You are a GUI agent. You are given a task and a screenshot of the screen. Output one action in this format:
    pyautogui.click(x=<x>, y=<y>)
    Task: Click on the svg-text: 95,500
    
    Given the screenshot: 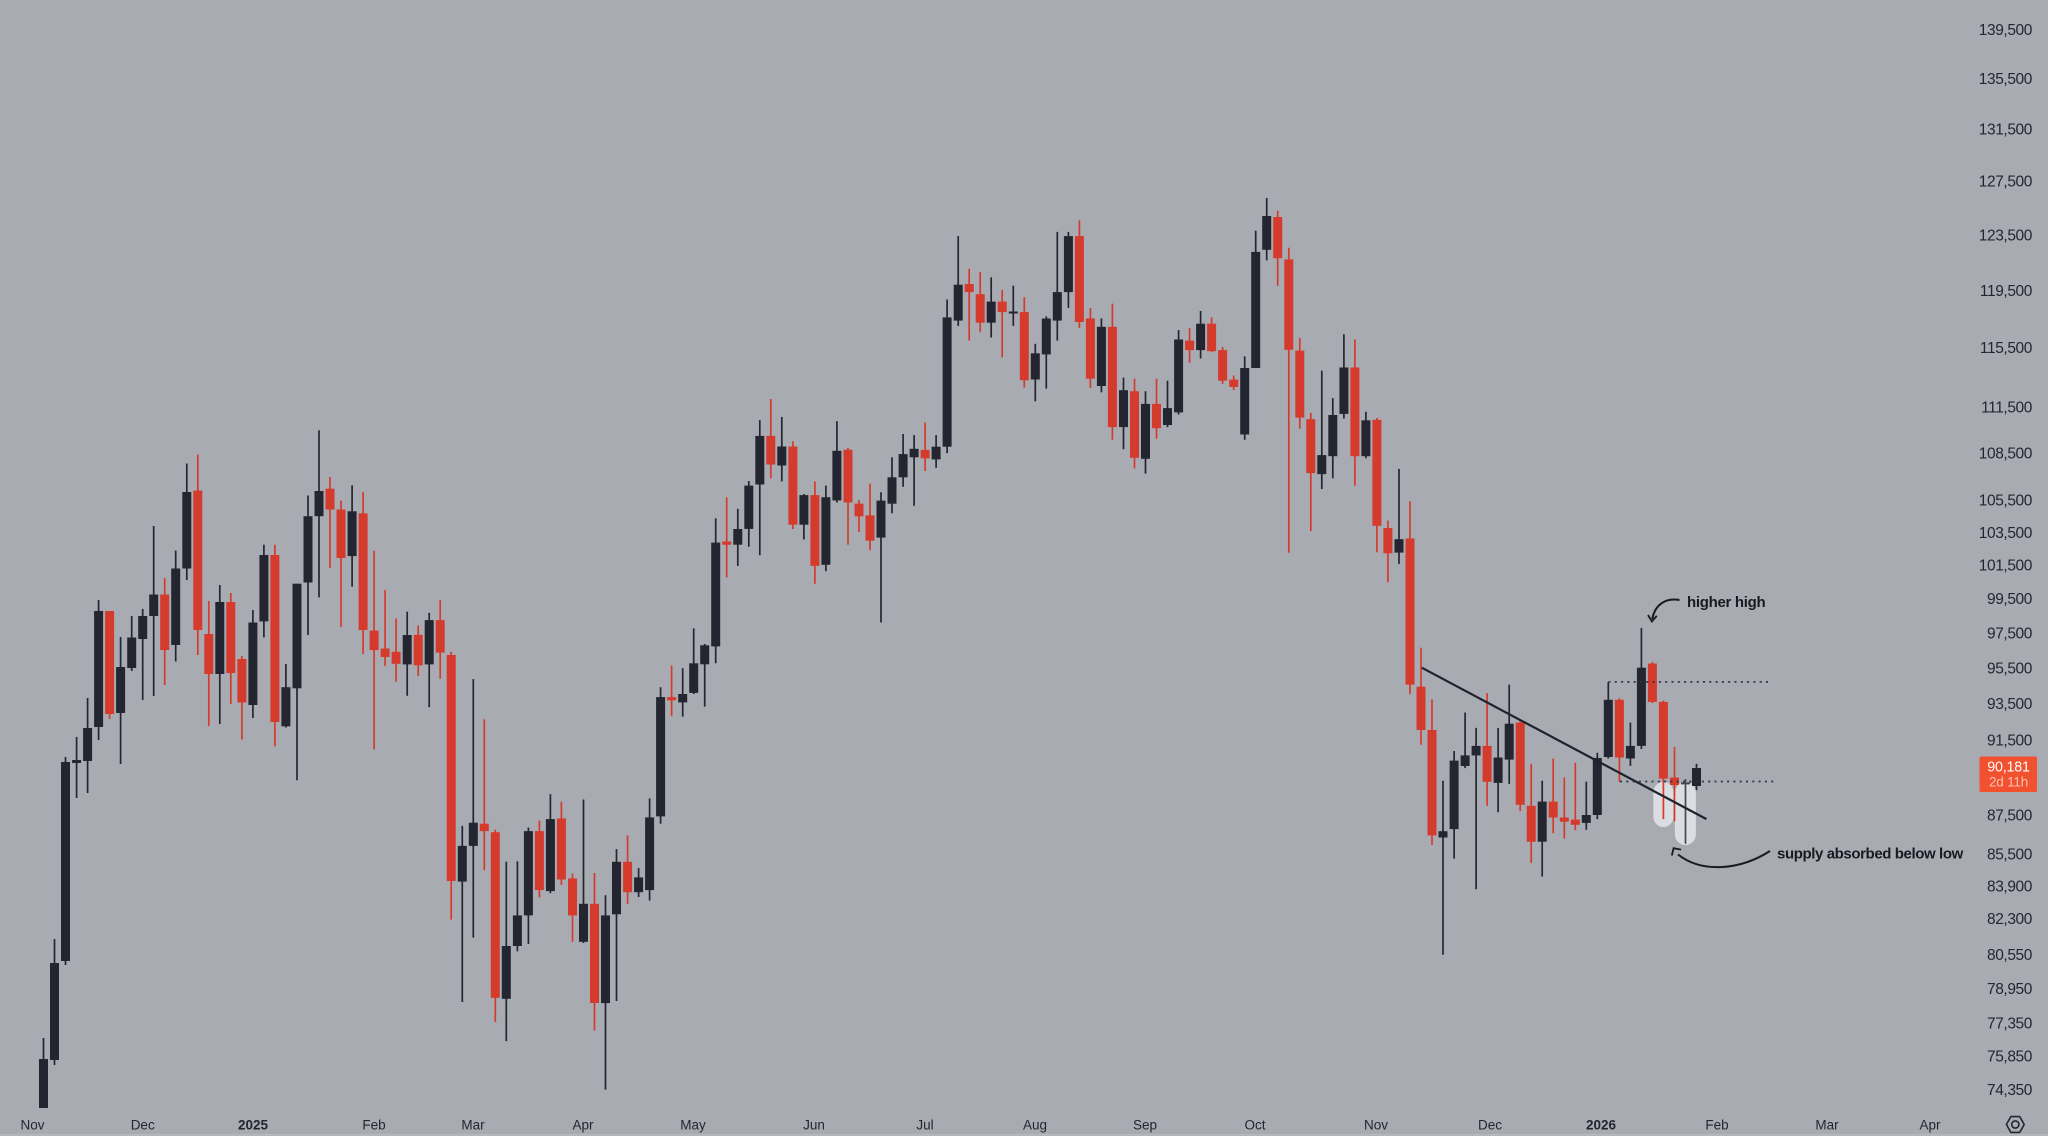 What is the action you would take?
    pyautogui.click(x=2010, y=668)
    